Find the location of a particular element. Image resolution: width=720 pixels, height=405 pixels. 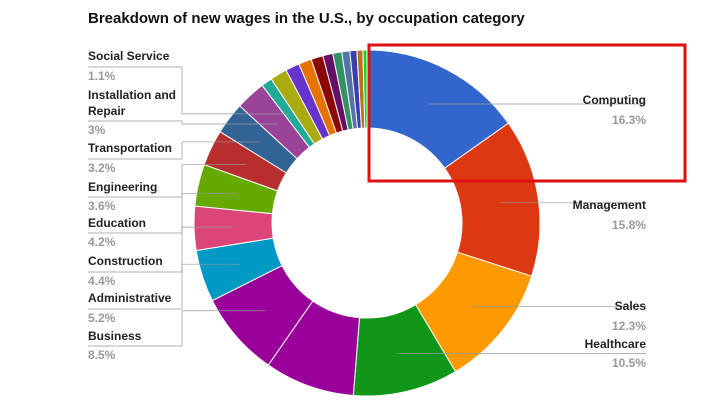

slice-label: Social Service is located at coordinates (129, 56).